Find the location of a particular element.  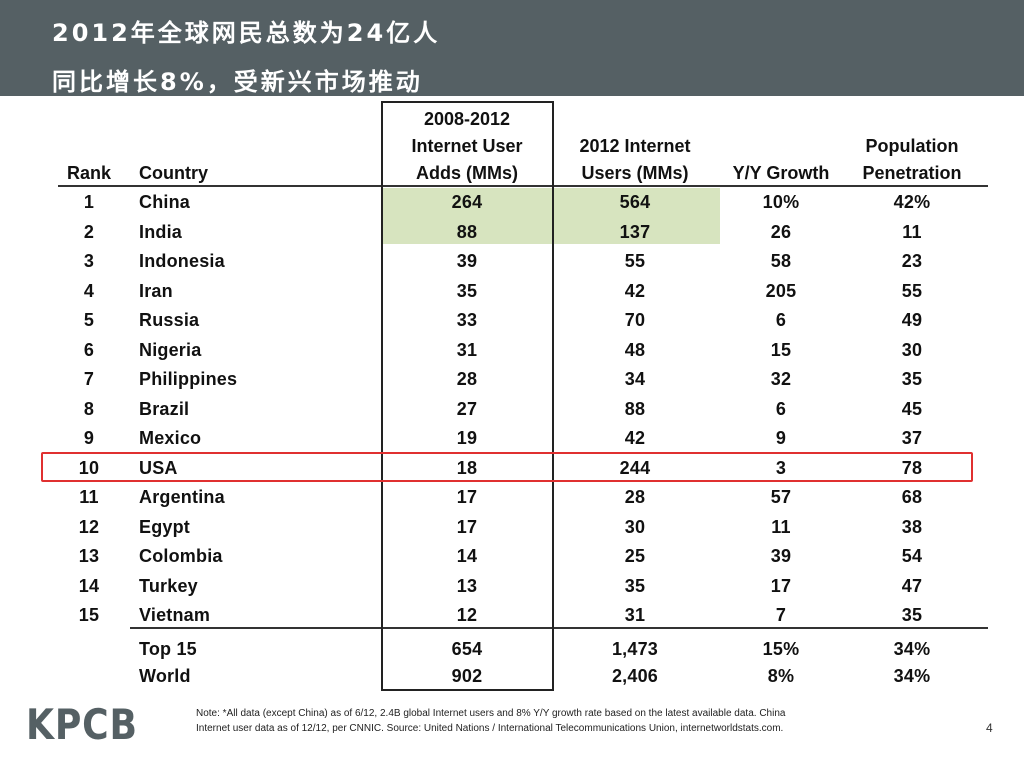

growth-cell: 58 is located at coordinates (781, 261).